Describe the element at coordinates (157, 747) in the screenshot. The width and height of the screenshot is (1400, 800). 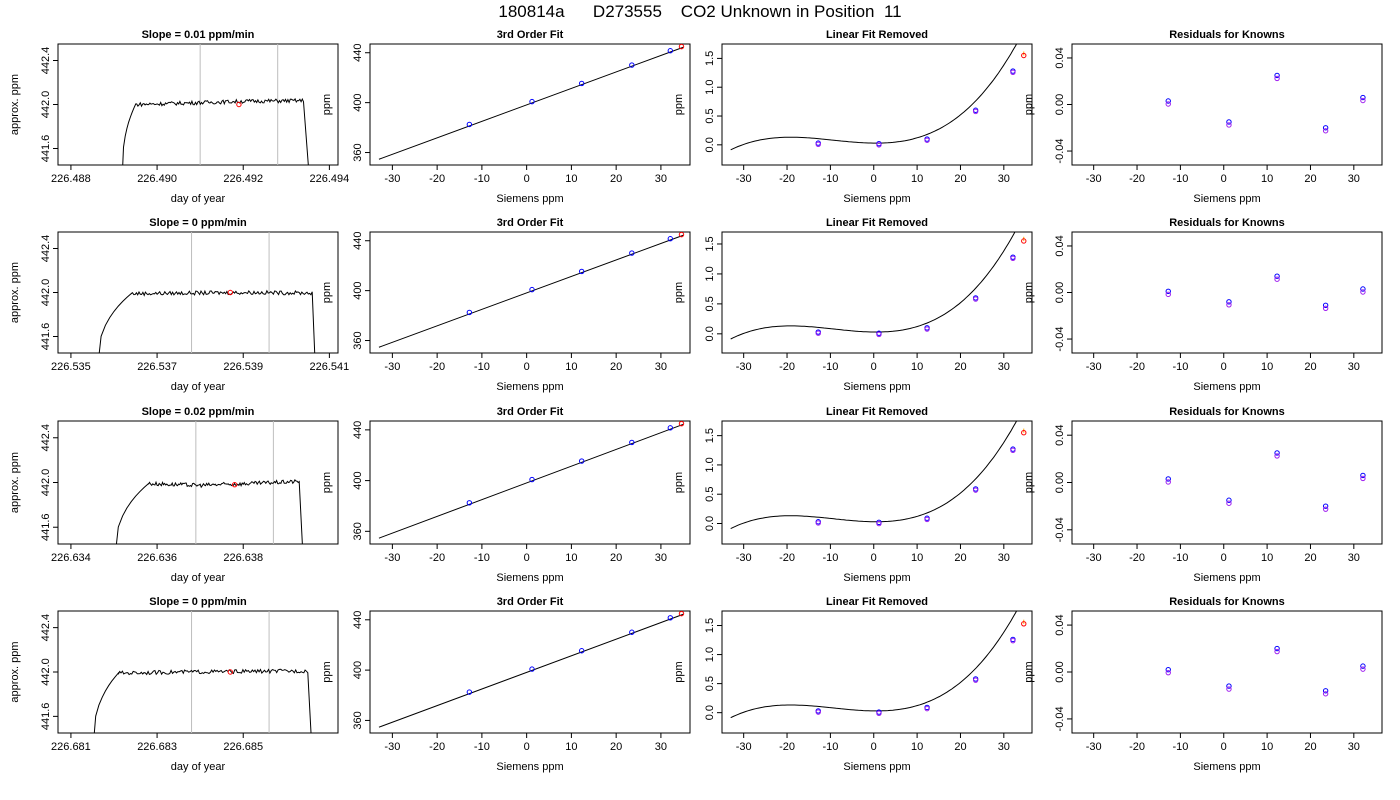
I see `x-tick-label: 226.683` at that location.